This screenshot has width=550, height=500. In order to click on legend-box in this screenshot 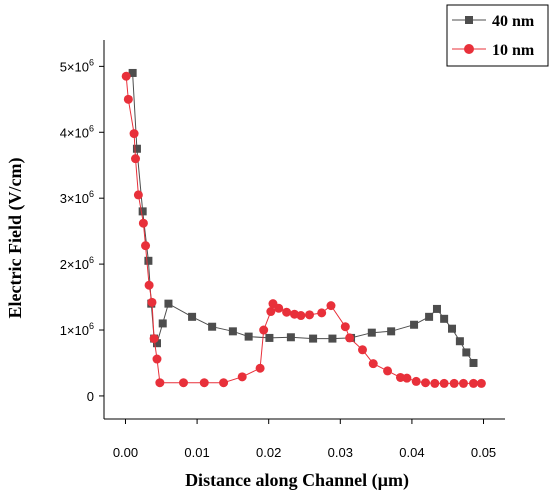, I will do `click(497, 35)`.